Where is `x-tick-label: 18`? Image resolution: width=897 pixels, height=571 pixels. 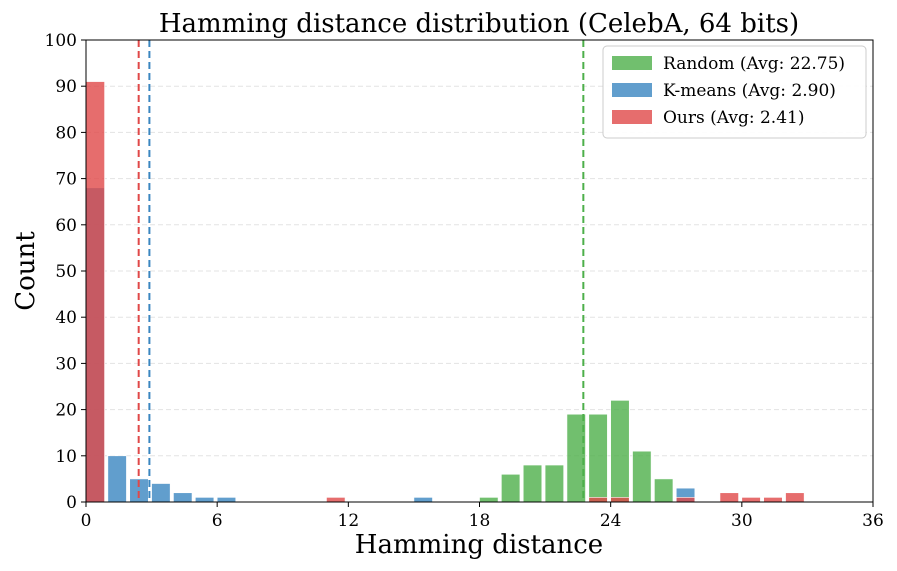 x-tick-label: 18 is located at coordinates (480, 521).